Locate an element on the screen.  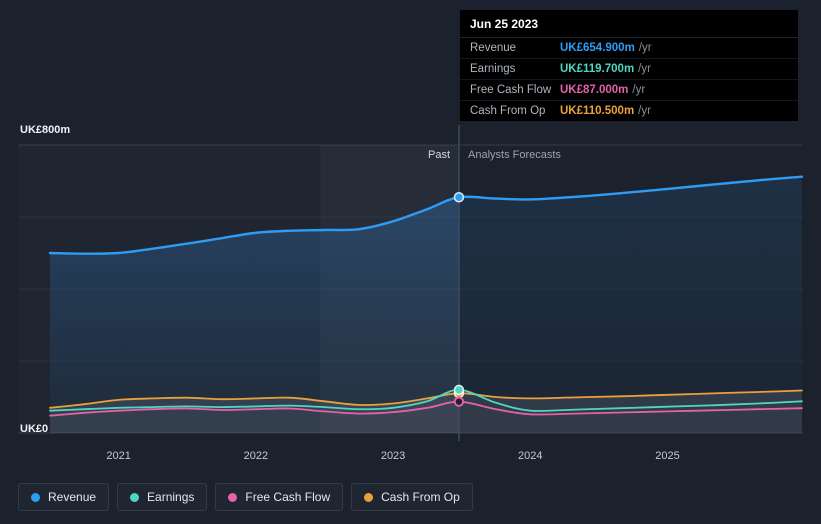
tooltip-label: Revenue is located at coordinates (493, 48).